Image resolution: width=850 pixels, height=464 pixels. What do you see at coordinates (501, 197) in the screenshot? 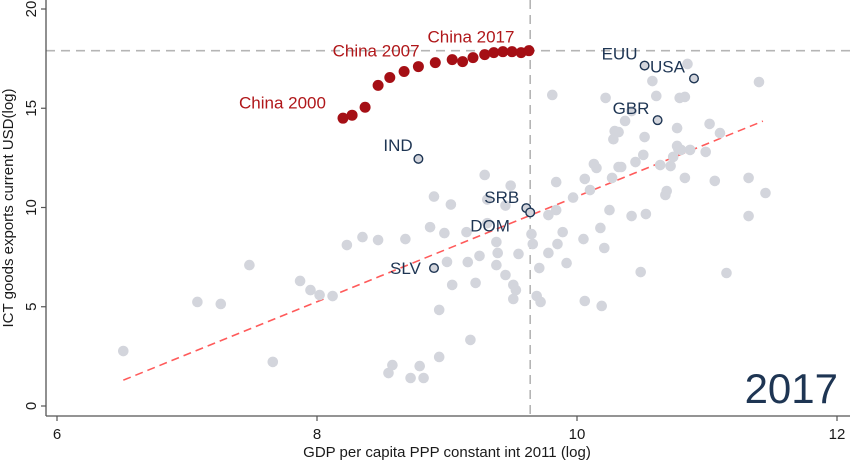
I see `country-label-srb: SRB` at bounding box center [501, 197].